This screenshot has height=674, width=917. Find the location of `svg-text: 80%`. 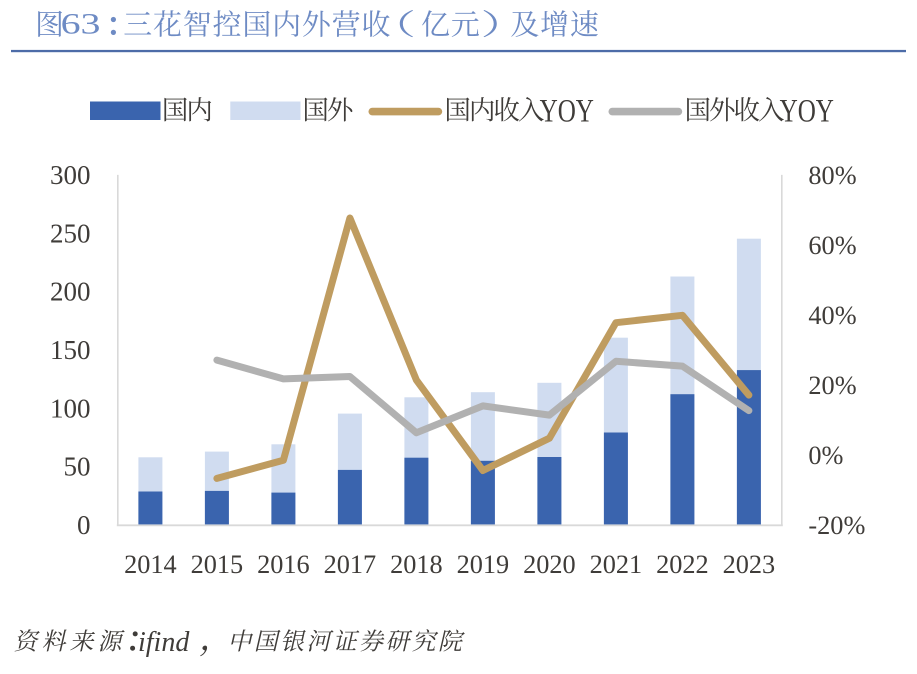

svg-text: 80% is located at coordinates (832, 175).